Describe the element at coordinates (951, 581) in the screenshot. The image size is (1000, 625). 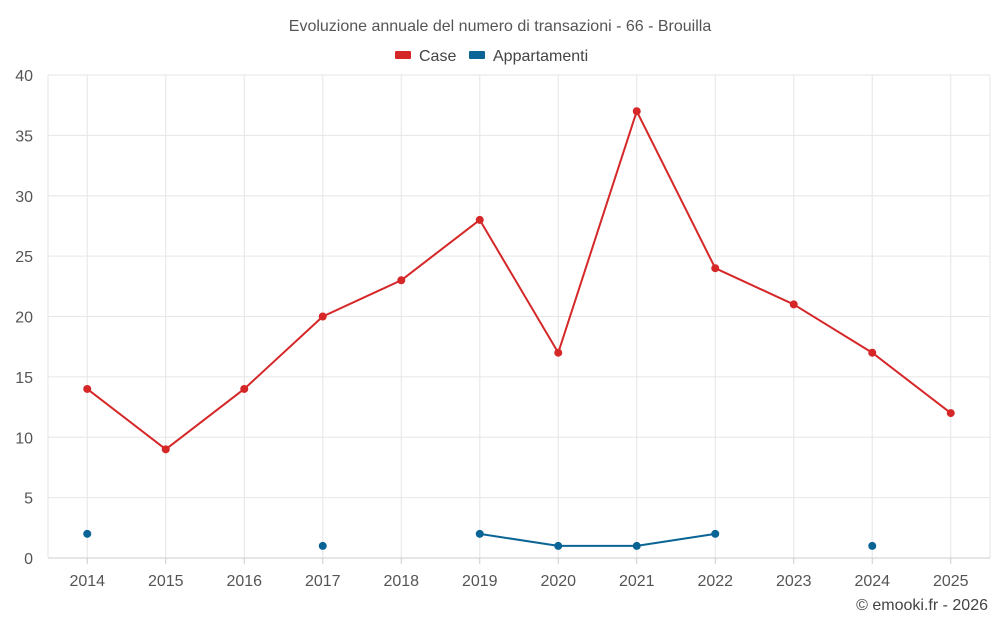
I see `x-tick-label: 2025` at that location.